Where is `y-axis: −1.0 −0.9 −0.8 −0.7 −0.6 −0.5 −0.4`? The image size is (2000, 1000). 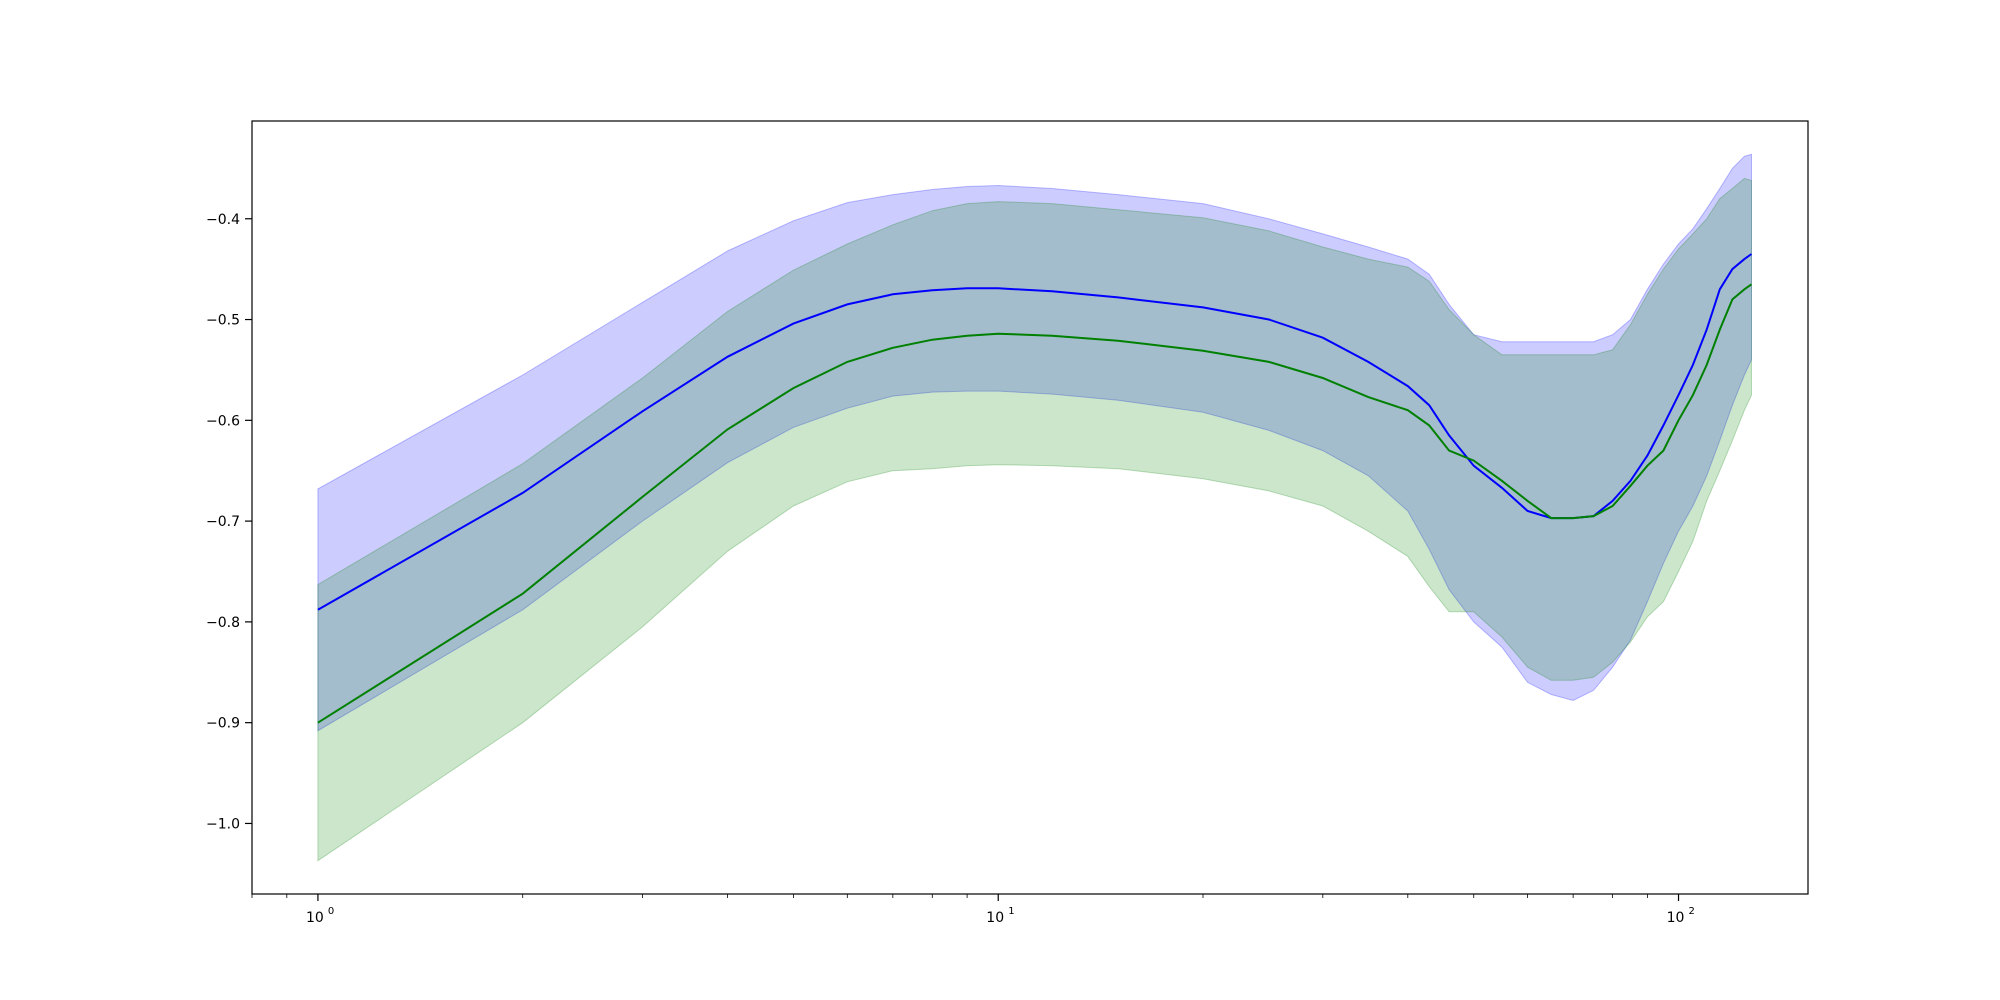
y-axis: −1.0 −0.9 −0.8 −0.7 −0.6 −0.5 −0.4 is located at coordinates (229, 522).